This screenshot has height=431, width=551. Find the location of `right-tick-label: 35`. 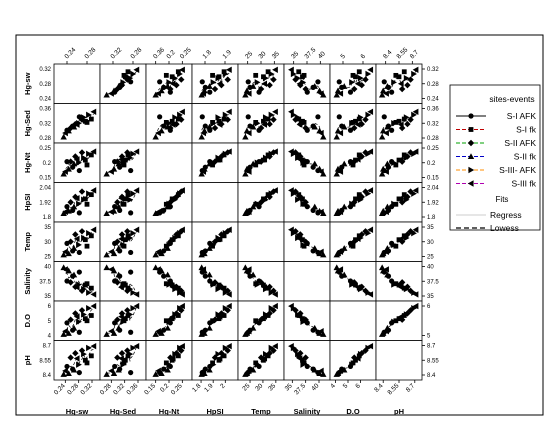

right-tick-label: 35 is located at coordinates (430, 228).